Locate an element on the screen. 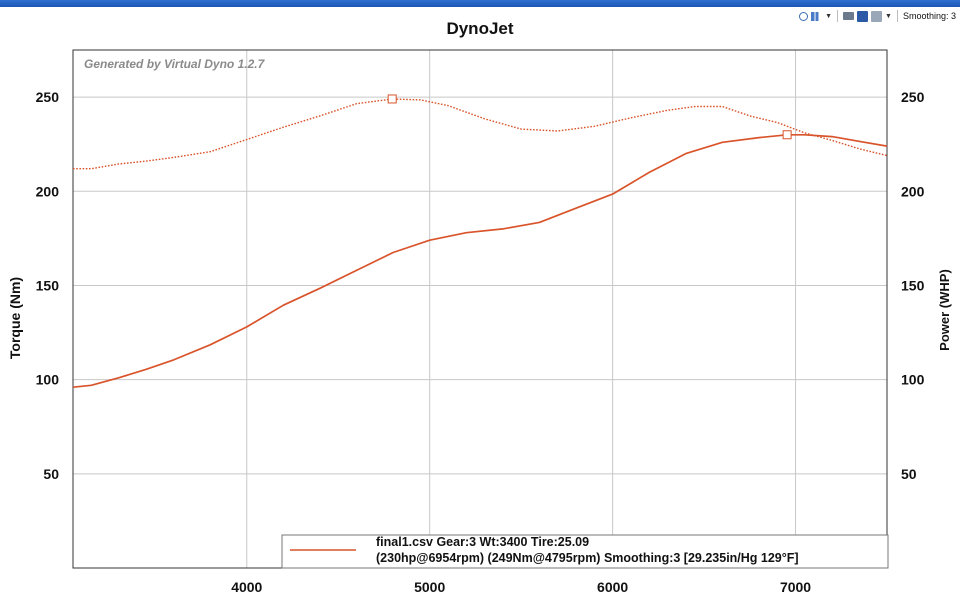 Image resolution: width=960 pixels, height=599 pixels. x-tick-label: 7000 is located at coordinates (795, 587).